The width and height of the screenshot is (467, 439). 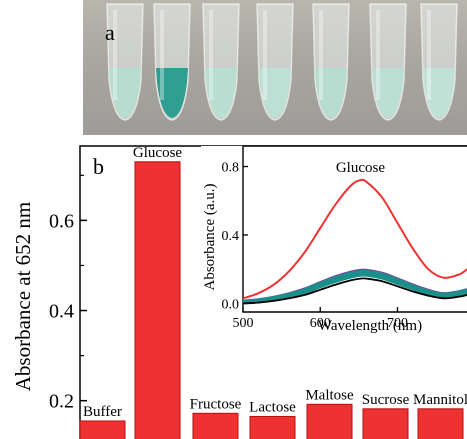 What do you see at coordinates (360, 168) in the screenshot?
I see `inset-glucose-annotation: Glucose` at bounding box center [360, 168].